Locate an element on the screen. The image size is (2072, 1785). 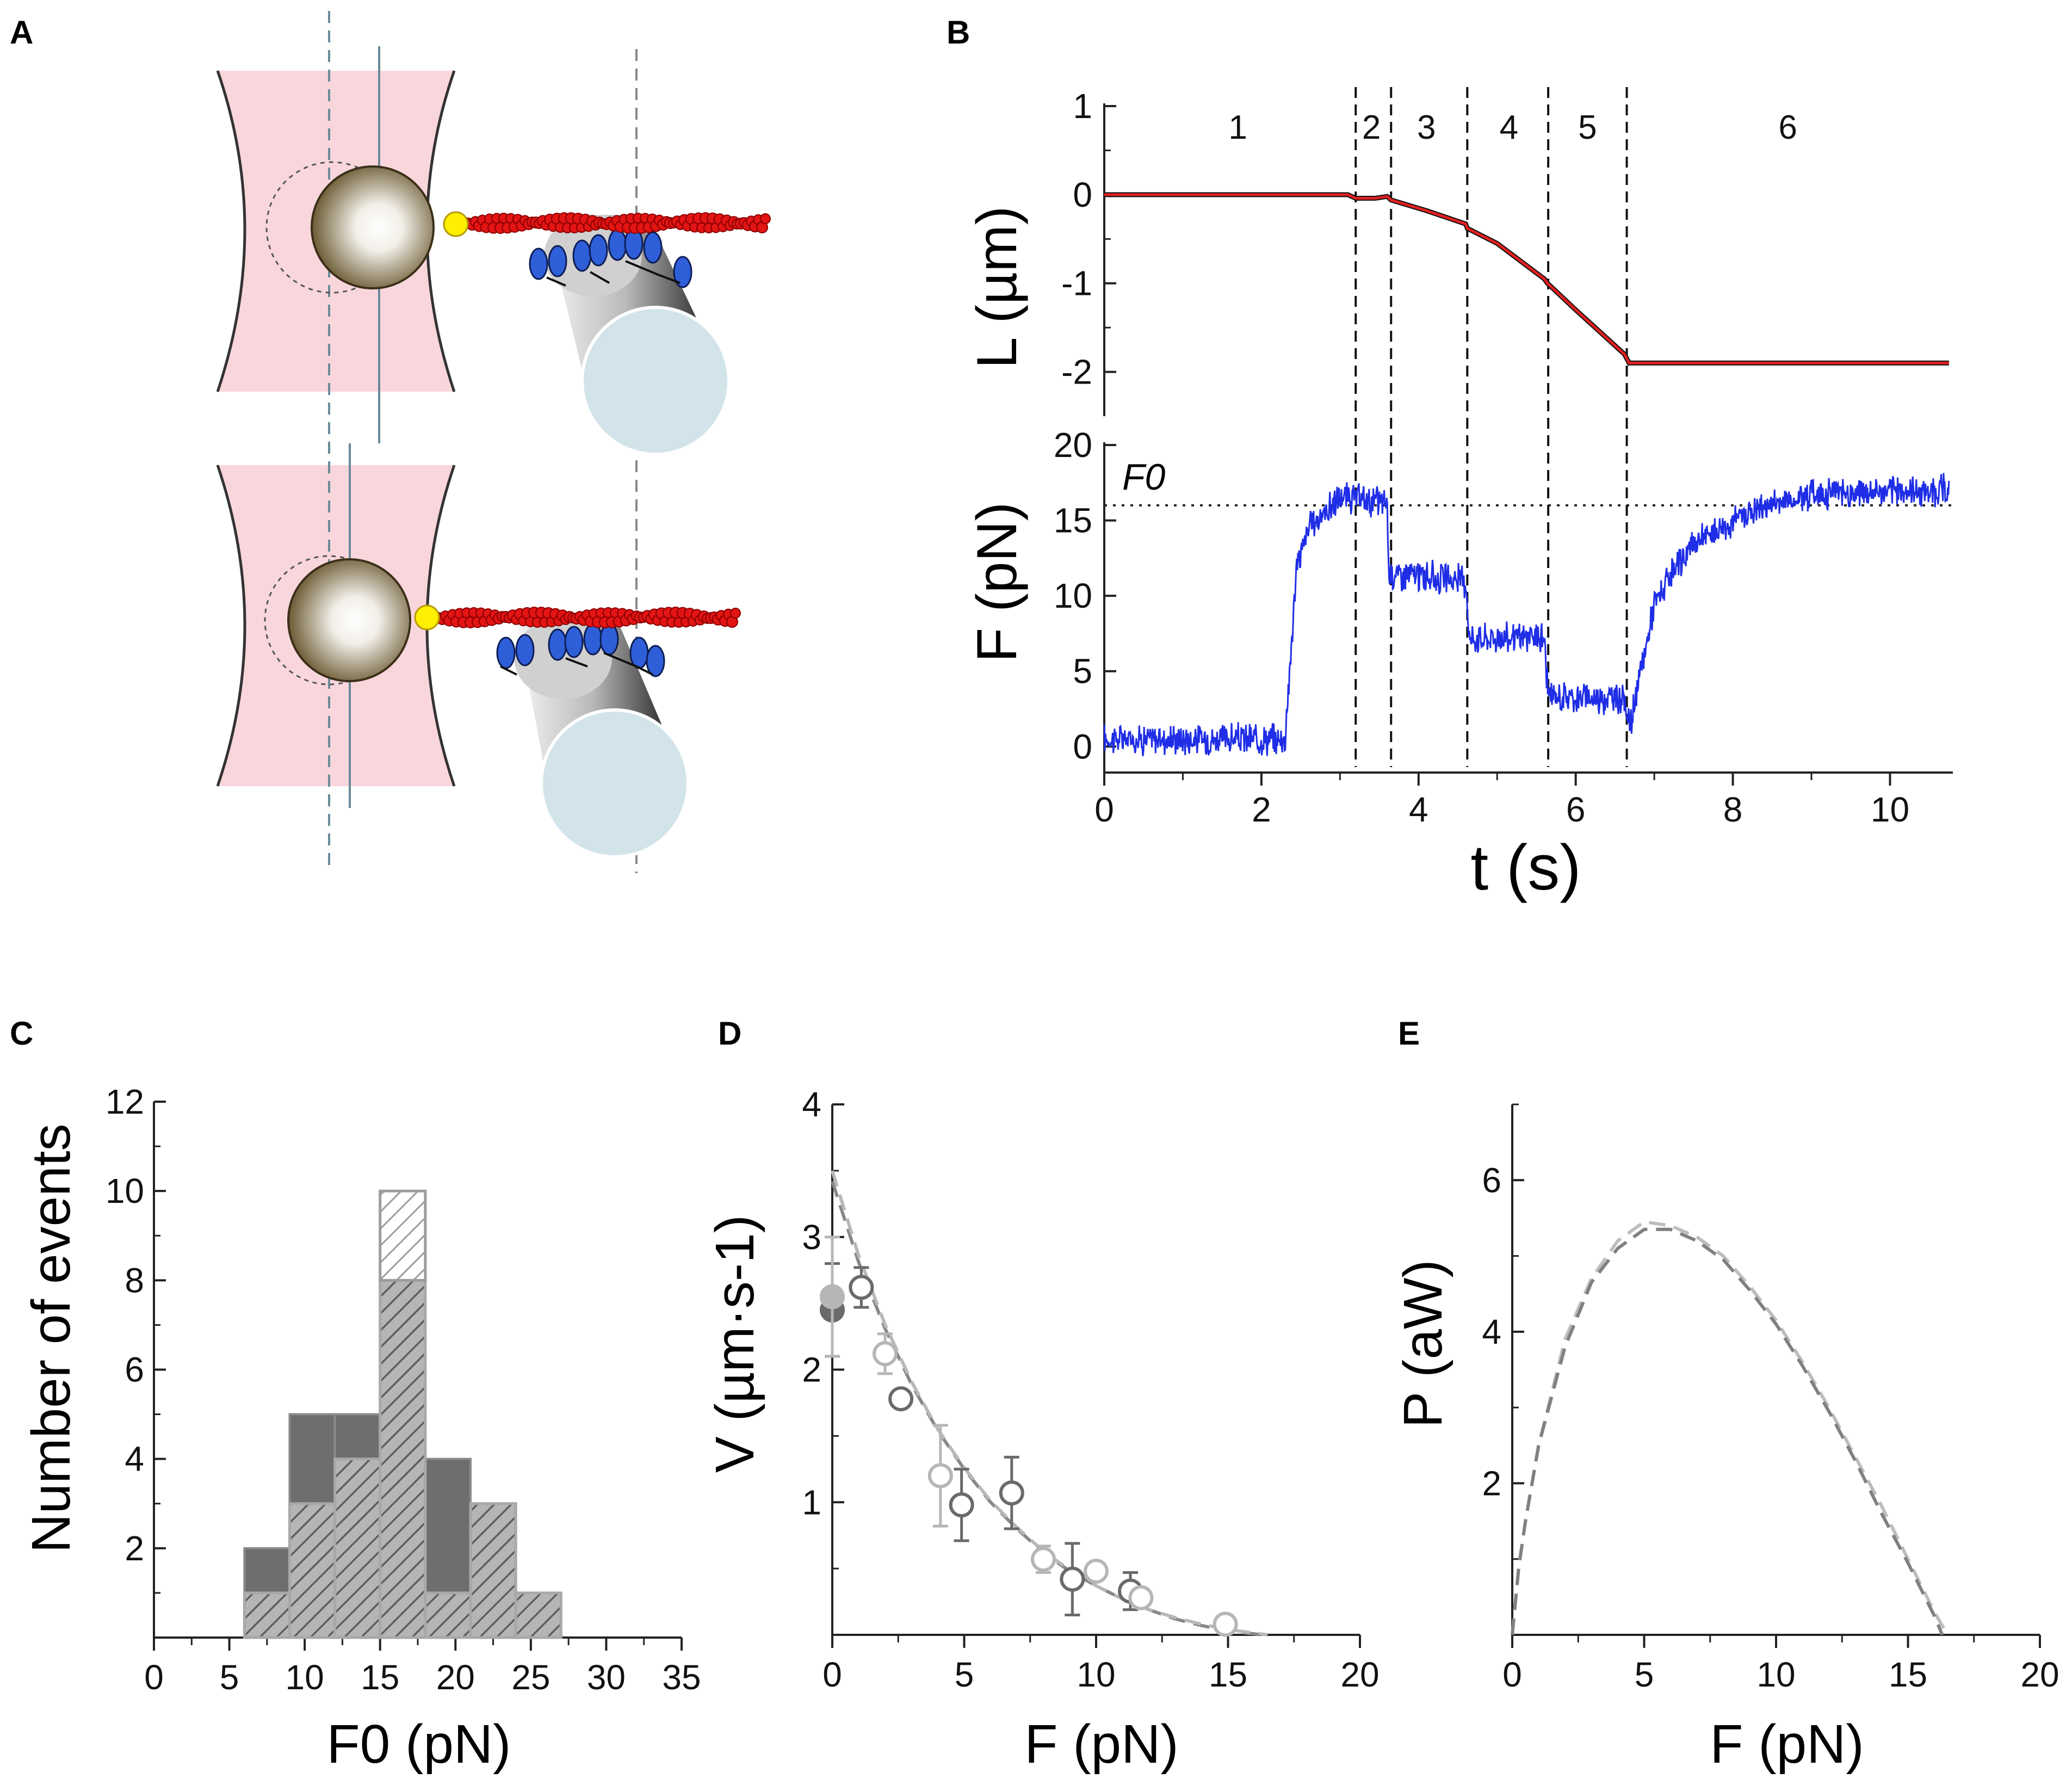
c-ytick-label: 6 is located at coordinates (134, 1369).